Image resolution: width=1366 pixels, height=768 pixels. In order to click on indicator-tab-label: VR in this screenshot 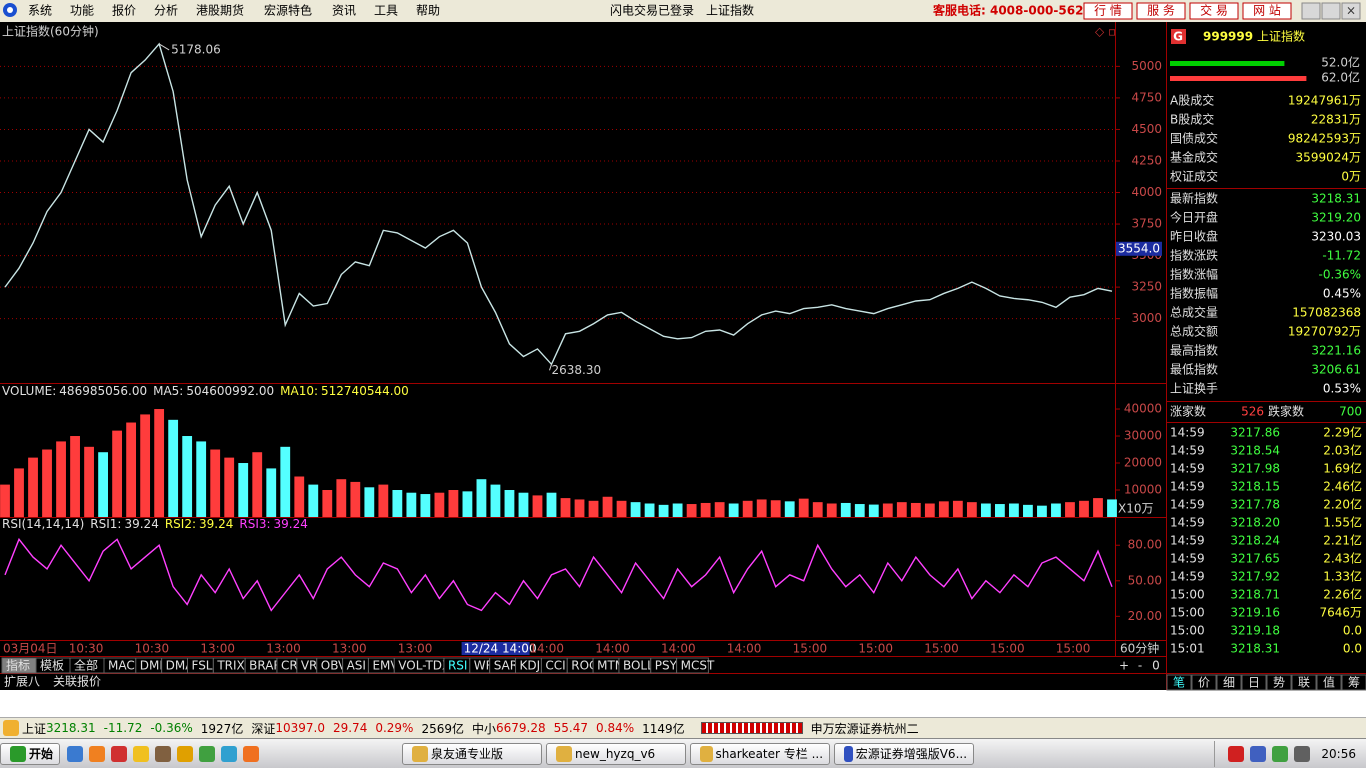, I will do `click(309, 666)`.